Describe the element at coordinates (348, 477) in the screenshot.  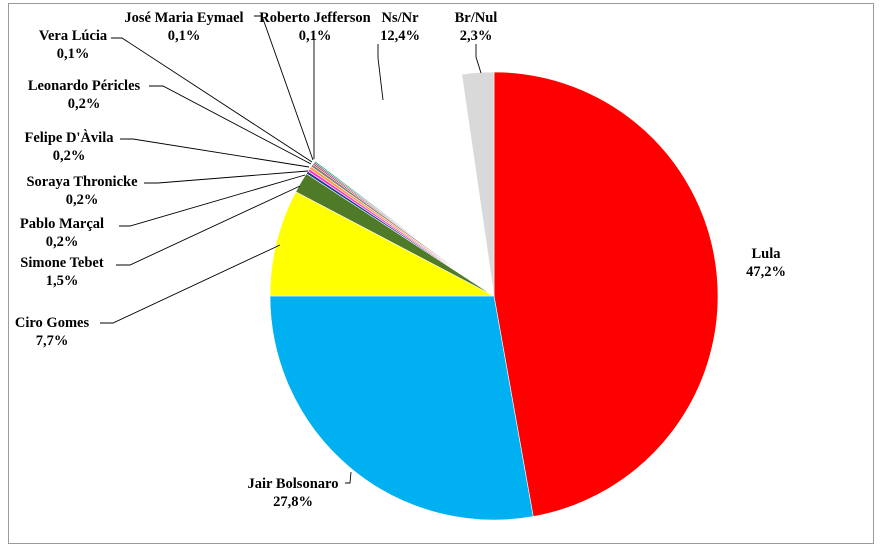
I see `leader-line-jair-bolsonaro` at that location.